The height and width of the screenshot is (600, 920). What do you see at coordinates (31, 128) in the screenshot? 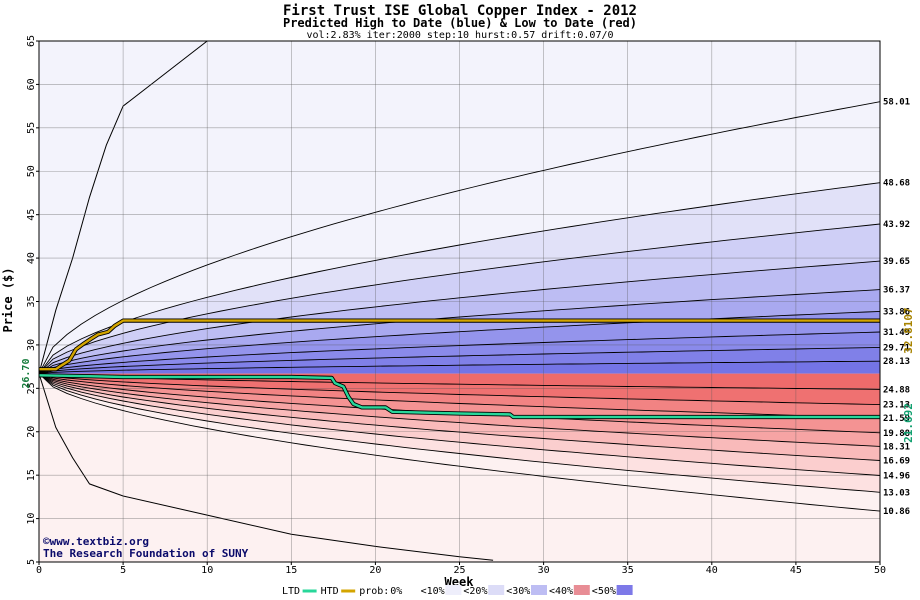
I see `y-tick-label: 55` at bounding box center [31, 128].